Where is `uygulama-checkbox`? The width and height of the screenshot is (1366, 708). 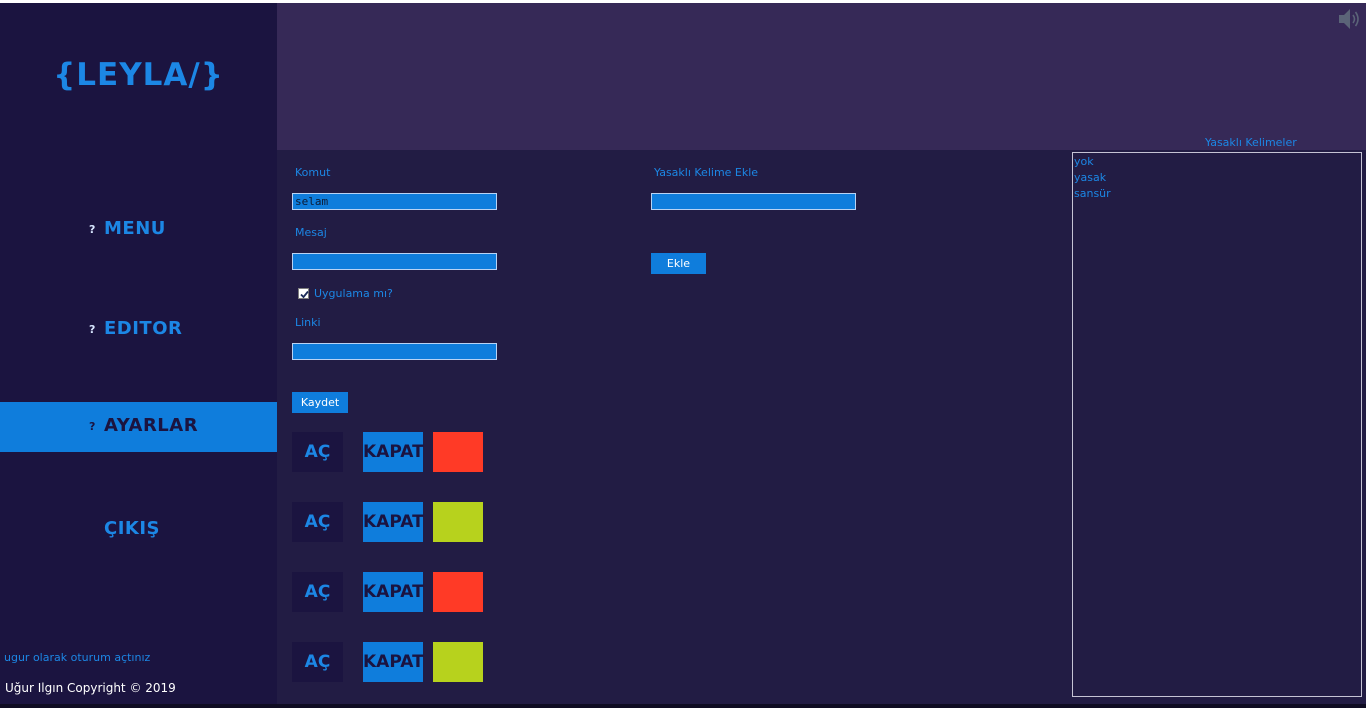 uygulama-checkbox is located at coordinates (303, 293).